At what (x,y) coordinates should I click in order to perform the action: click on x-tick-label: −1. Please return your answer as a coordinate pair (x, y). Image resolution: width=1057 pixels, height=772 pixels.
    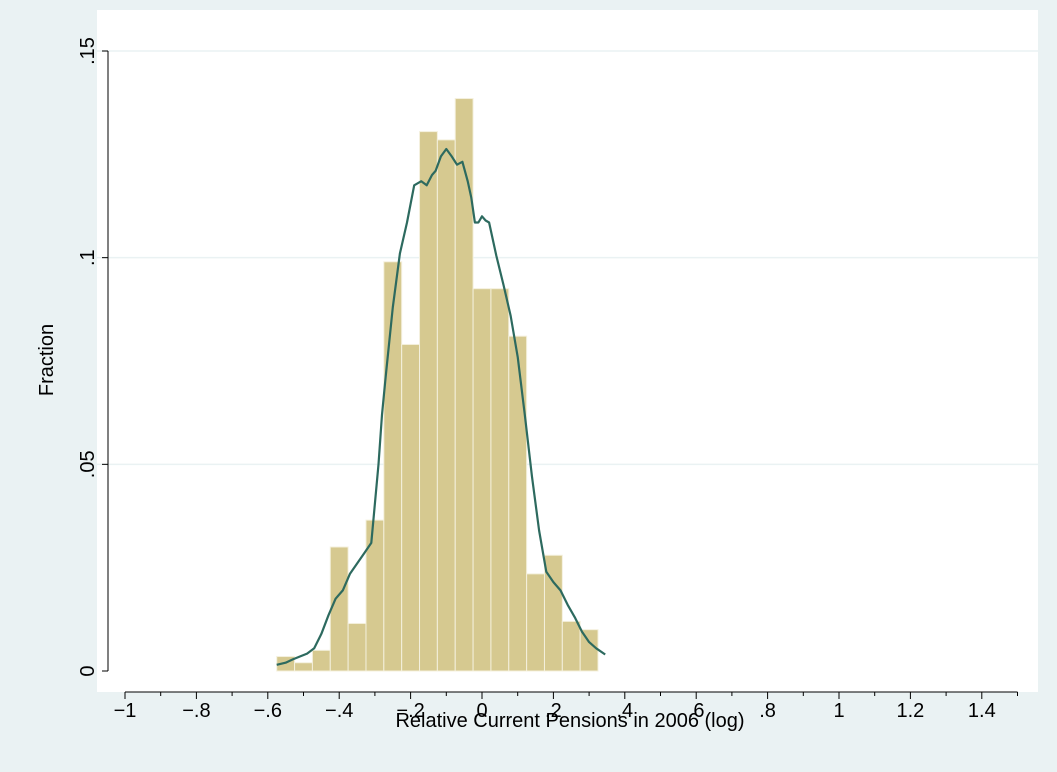
    Looking at the image, I should click on (125, 711).